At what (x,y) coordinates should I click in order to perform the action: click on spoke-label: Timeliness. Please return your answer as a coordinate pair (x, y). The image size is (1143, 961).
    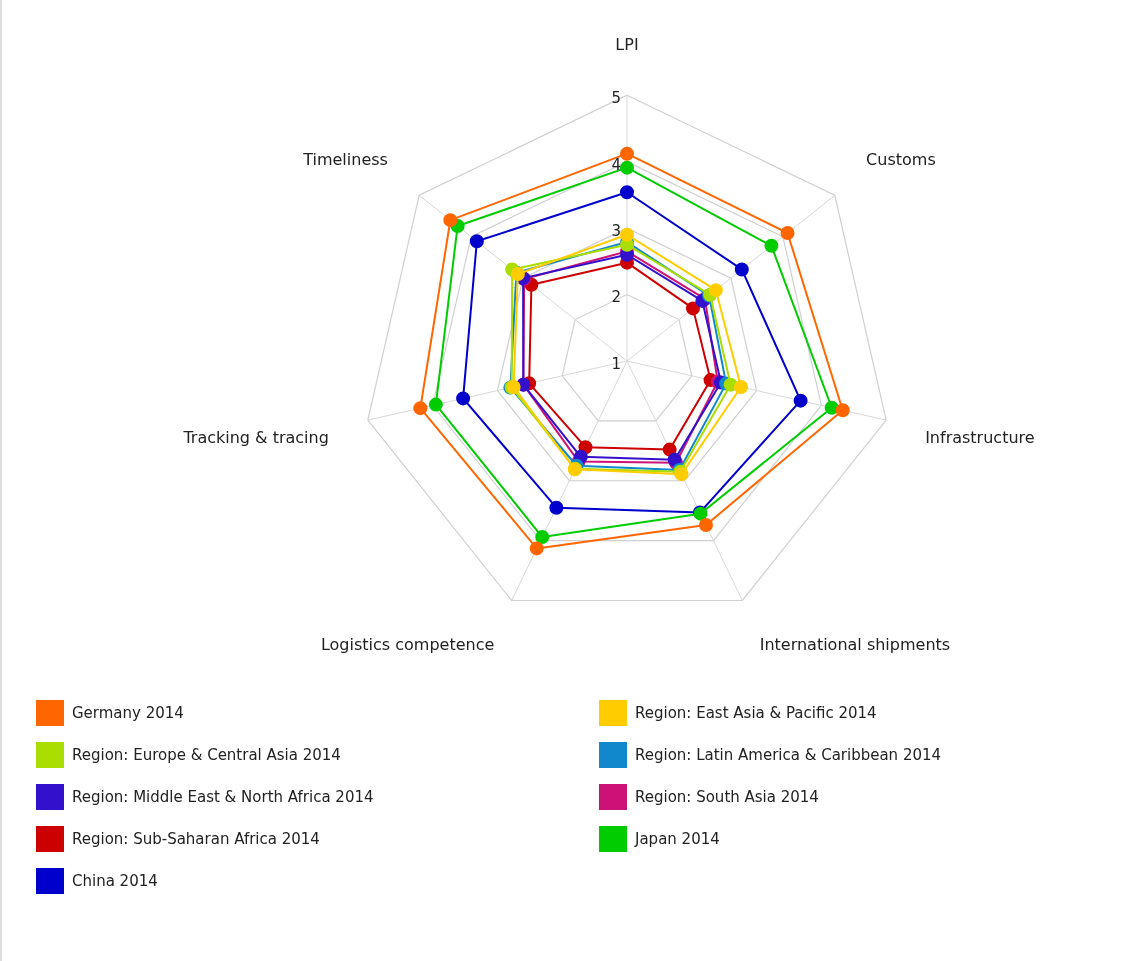
    Looking at the image, I should click on (345, 159).